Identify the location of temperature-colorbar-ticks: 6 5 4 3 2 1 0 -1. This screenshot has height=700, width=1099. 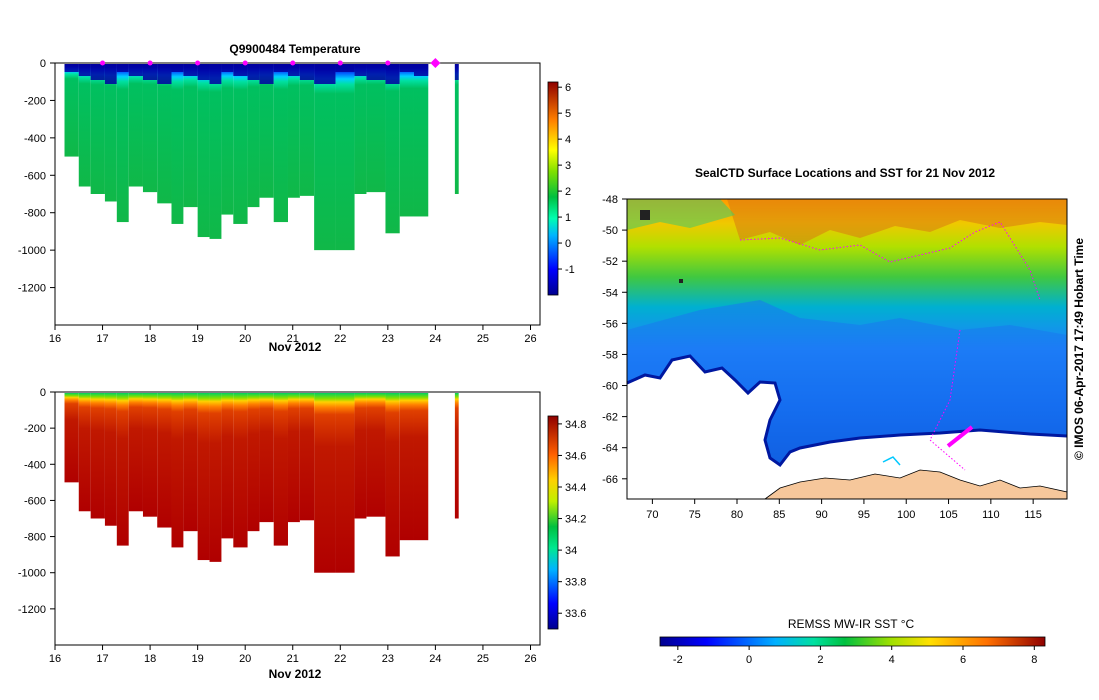
(566, 179).